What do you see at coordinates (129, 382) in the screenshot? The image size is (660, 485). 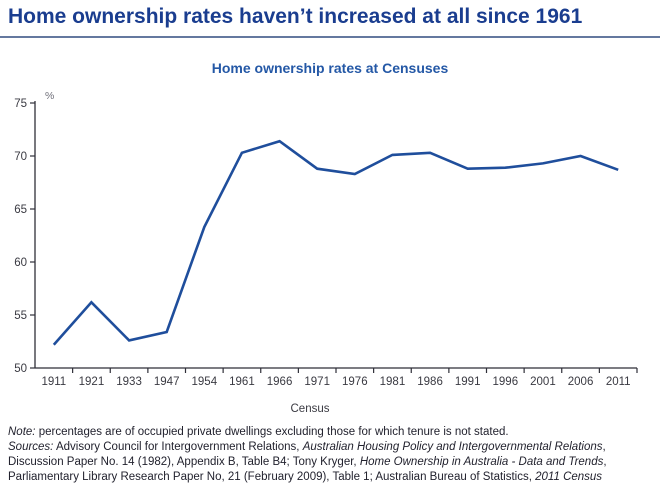 I see `x-tick-label: 1933` at bounding box center [129, 382].